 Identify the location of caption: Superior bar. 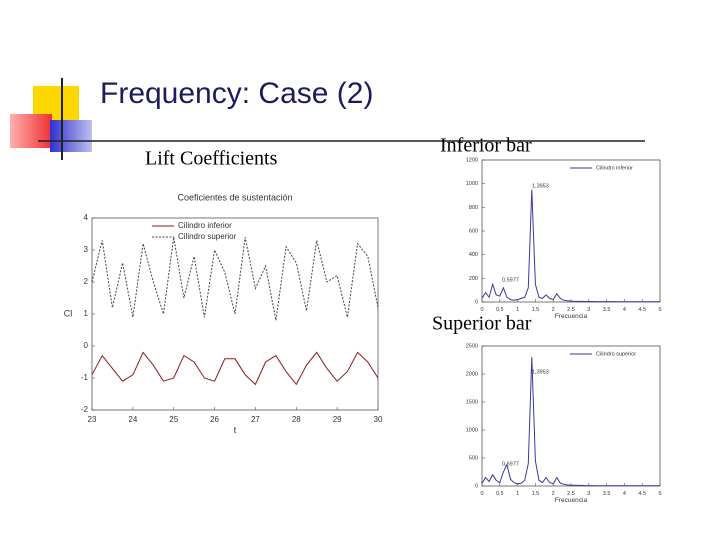
(482, 324).